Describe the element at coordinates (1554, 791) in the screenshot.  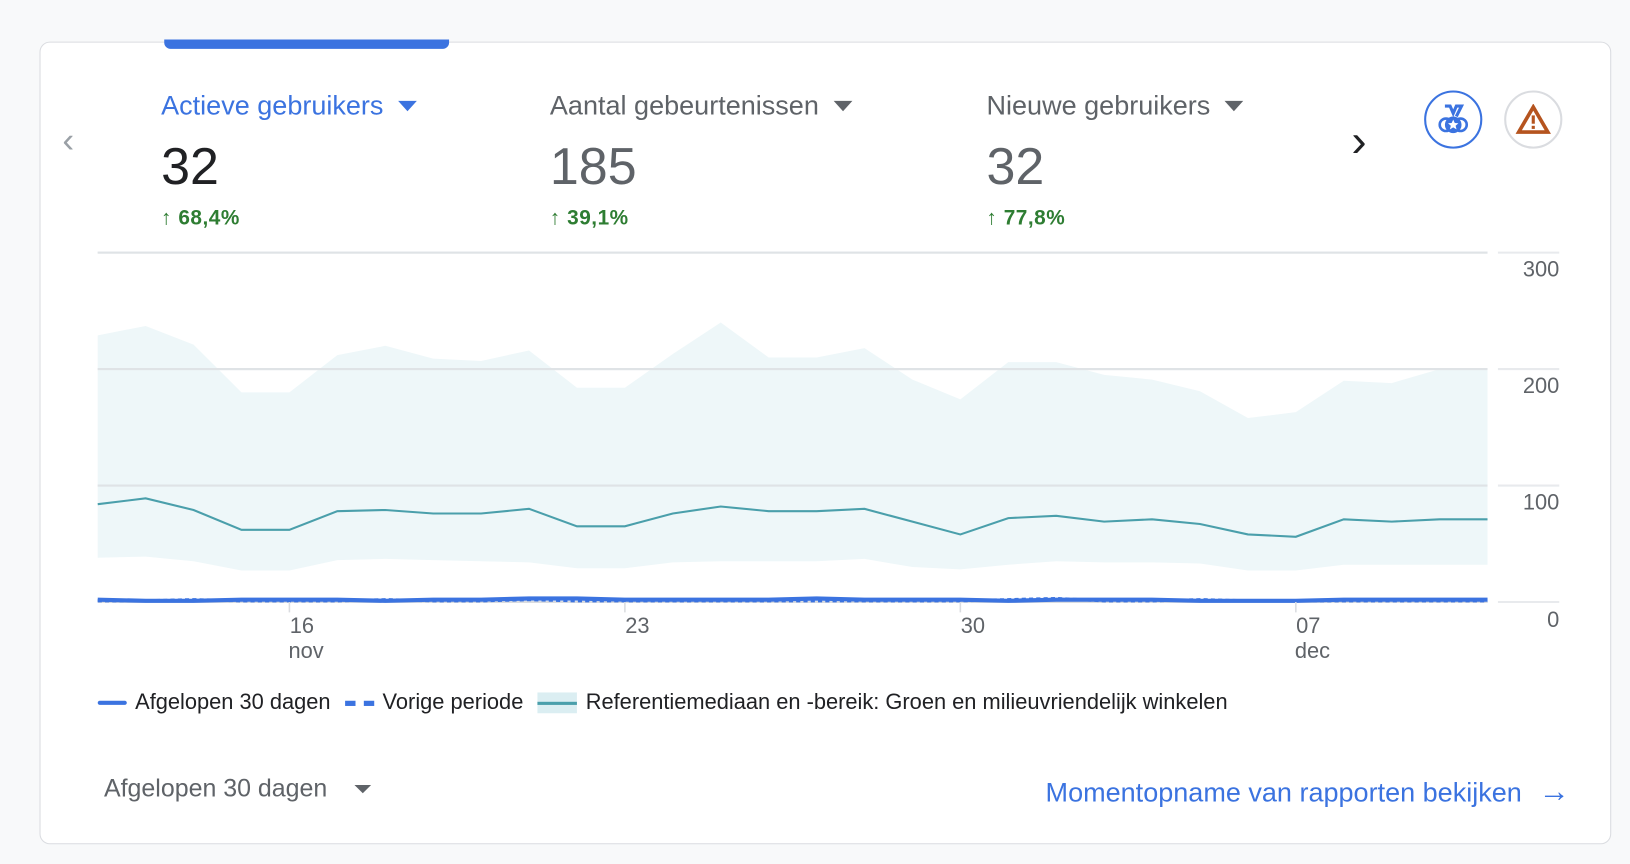
I see `arrow-right-icon: →` at that location.